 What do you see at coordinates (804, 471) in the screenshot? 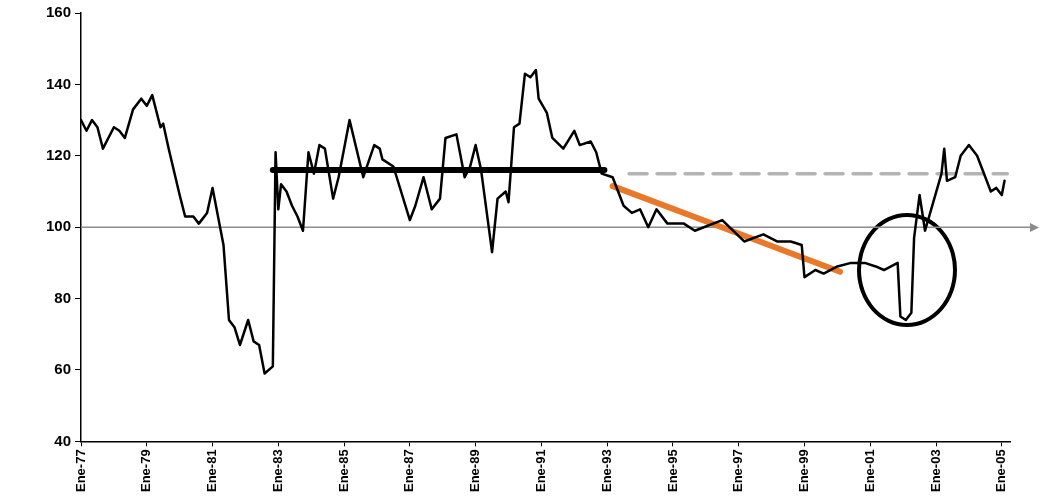
I see `x-tick-label: Ene-99` at bounding box center [804, 471].